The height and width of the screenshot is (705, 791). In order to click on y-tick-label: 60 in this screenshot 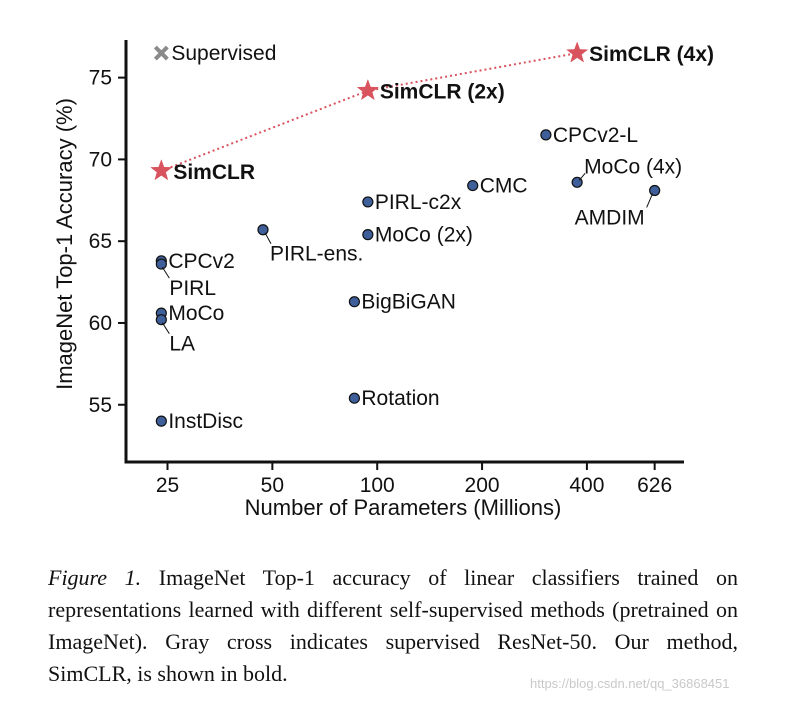, I will do `click(100, 323)`.